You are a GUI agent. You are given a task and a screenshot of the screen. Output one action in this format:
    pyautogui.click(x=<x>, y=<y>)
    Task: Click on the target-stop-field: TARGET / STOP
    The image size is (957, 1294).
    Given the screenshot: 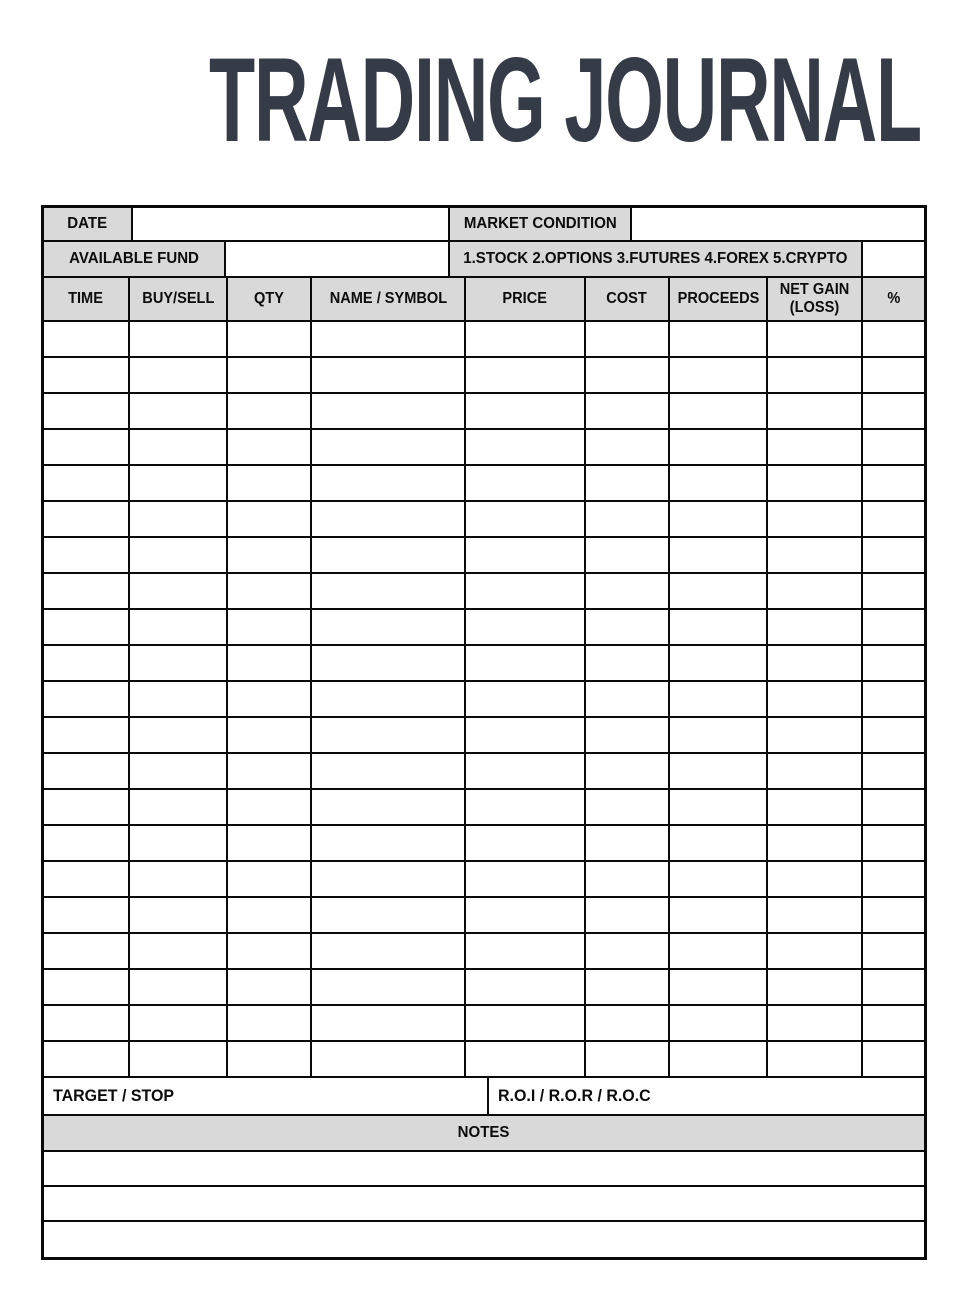 What is the action you would take?
    pyautogui.click(x=266, y=1096)
    